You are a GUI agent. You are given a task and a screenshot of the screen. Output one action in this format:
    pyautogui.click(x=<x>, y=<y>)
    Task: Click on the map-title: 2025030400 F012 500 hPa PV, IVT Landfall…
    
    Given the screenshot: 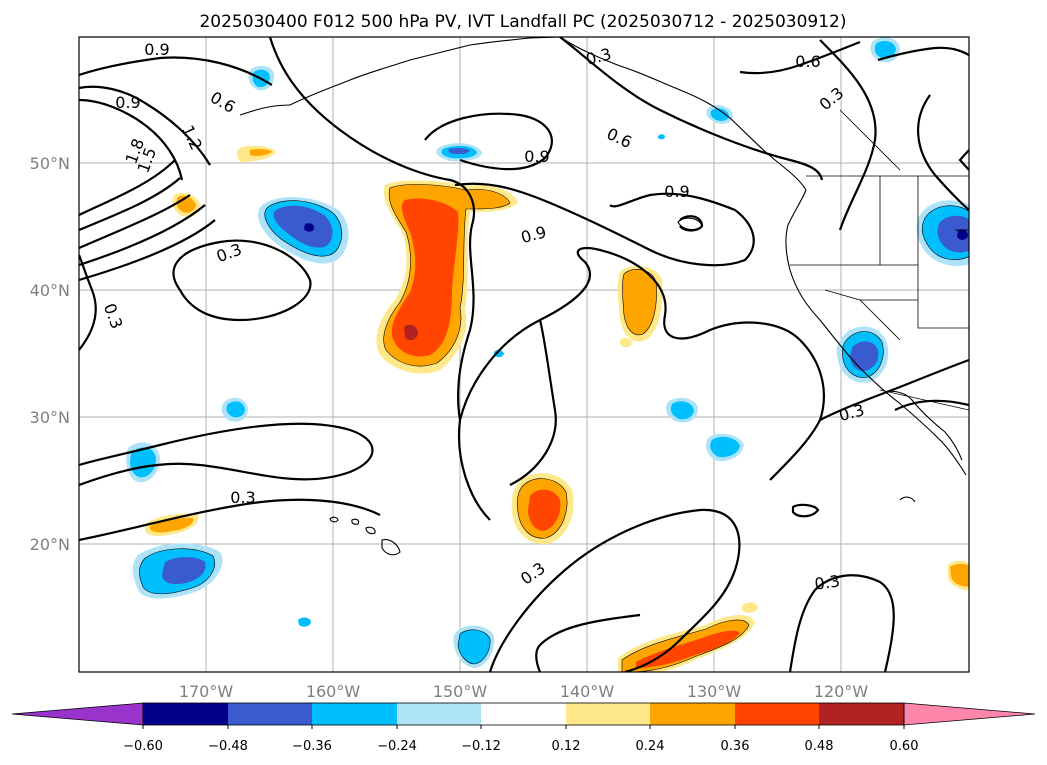 What is the action you would take?
    pyautogui.click(x=522, y=22)
    